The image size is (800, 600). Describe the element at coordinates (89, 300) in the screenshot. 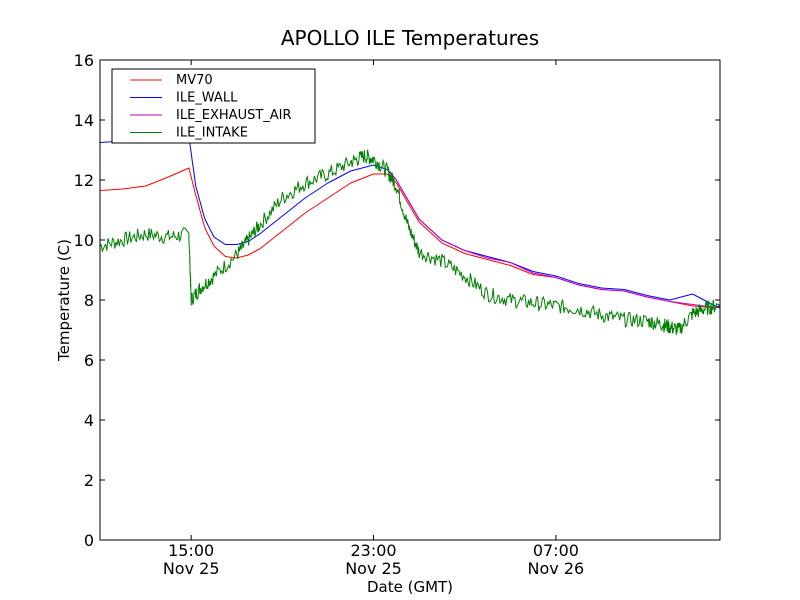

I see `y-tick-label: 8` at that location.